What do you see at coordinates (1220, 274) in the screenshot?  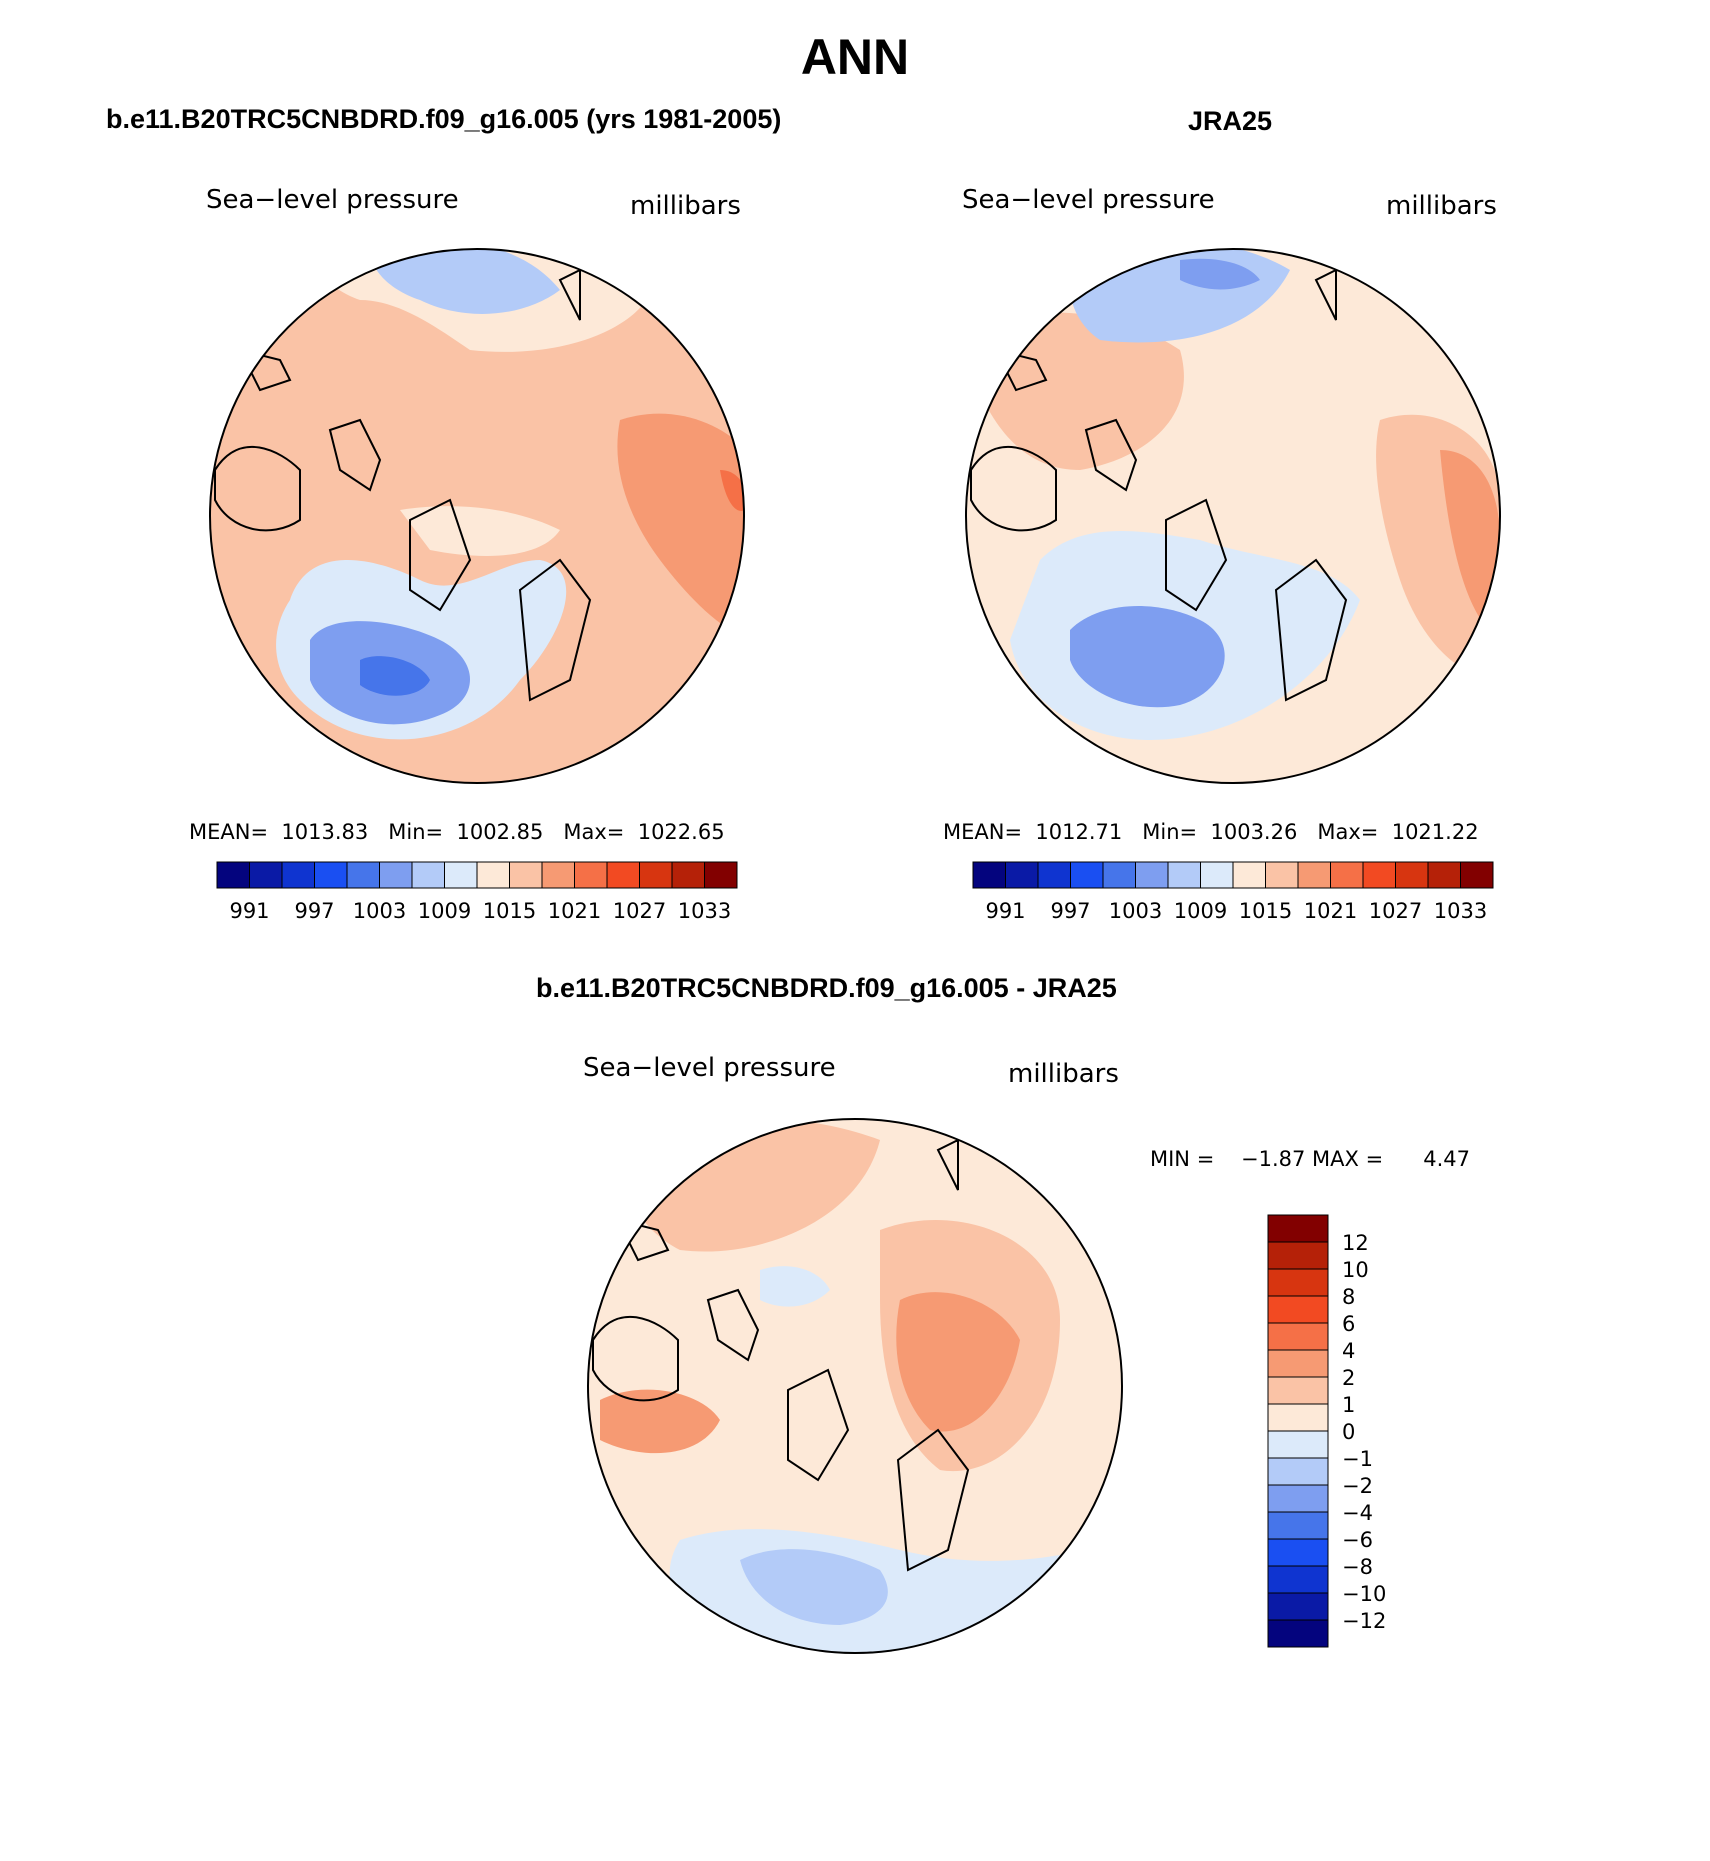 I see `aleutian-low-core` at bounding box center [1220, 274].